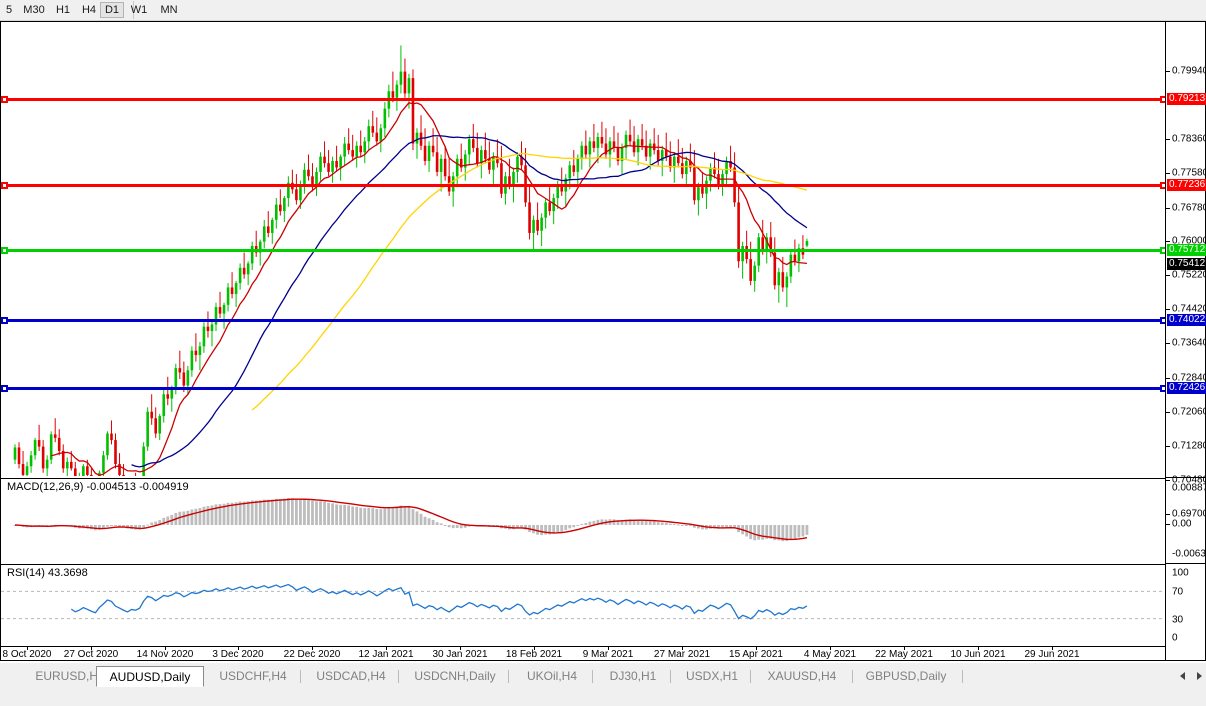 The image size is (1206, 706). I want to click on date-label: 22 Dec 2020, so click(312, 654).